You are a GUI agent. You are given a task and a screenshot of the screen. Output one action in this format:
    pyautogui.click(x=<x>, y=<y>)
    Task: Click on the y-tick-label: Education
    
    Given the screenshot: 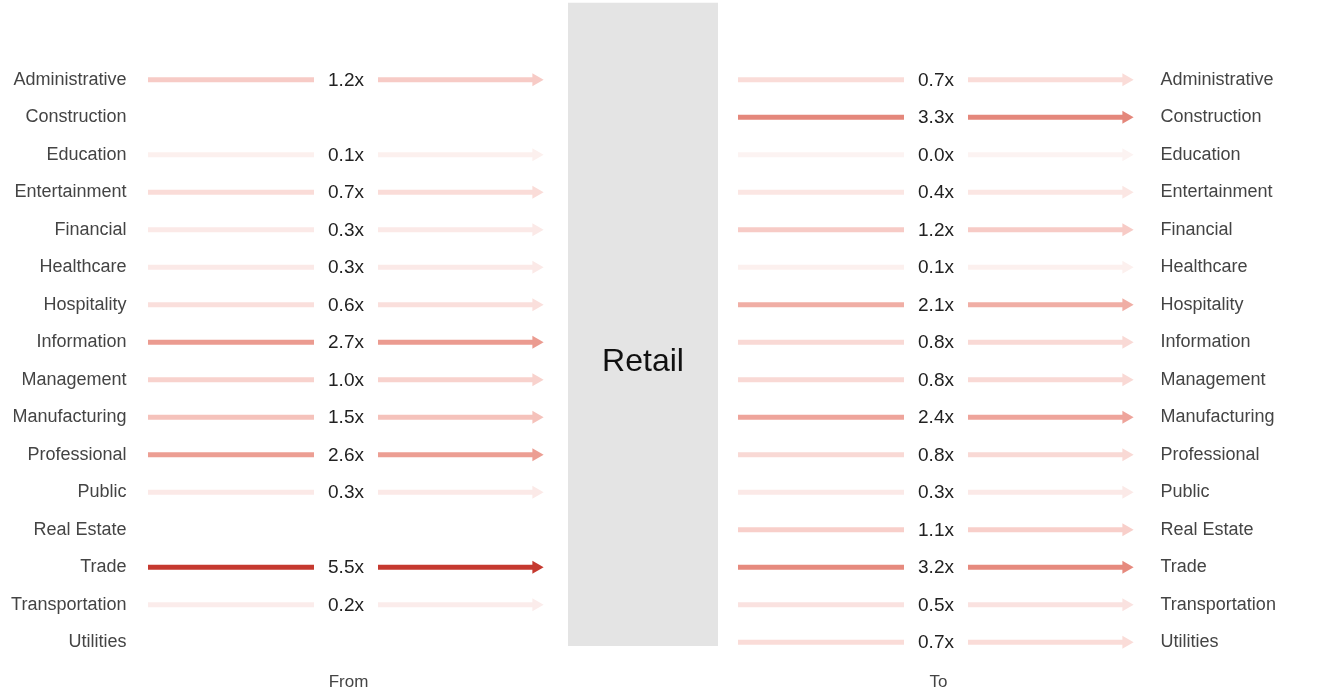 What is the action you would take?
    pyautogui.click(x=86, y=153)
    